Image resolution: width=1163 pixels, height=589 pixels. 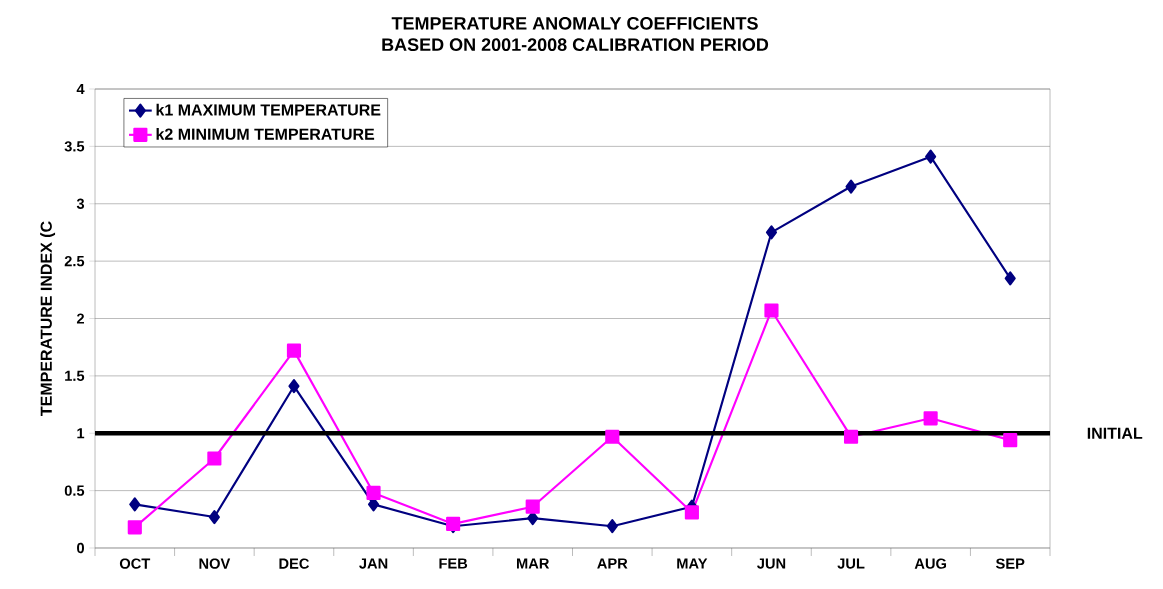 I want to click on chart-title: TEMPERATURE ANOMALY COEFFICIENTS, so click(x=574, y=23).